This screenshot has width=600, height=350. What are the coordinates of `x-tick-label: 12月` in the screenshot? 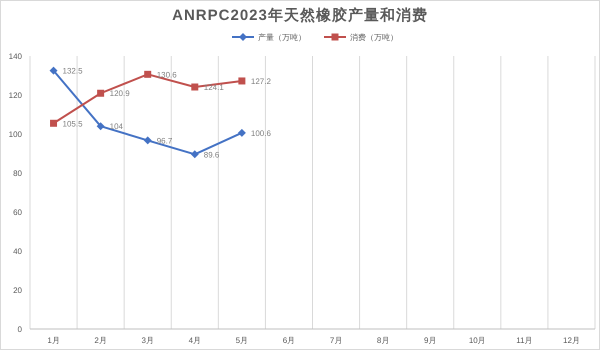 It's located at (571, 340).